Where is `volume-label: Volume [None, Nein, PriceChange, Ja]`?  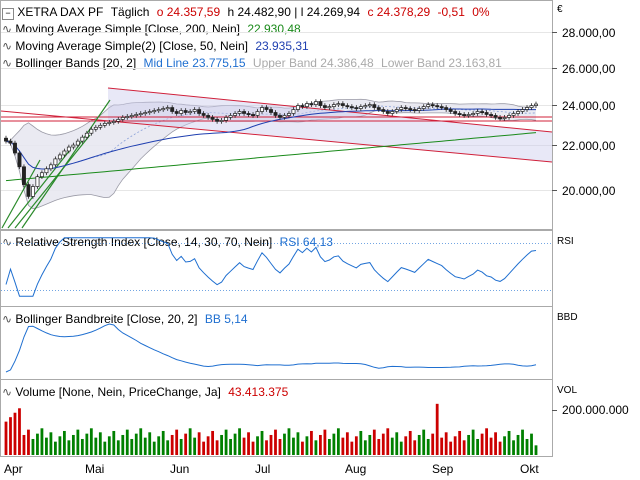 volume-label: Volume [None, Nein, PriceChange, Ja] is located at coordinates (118, 392).